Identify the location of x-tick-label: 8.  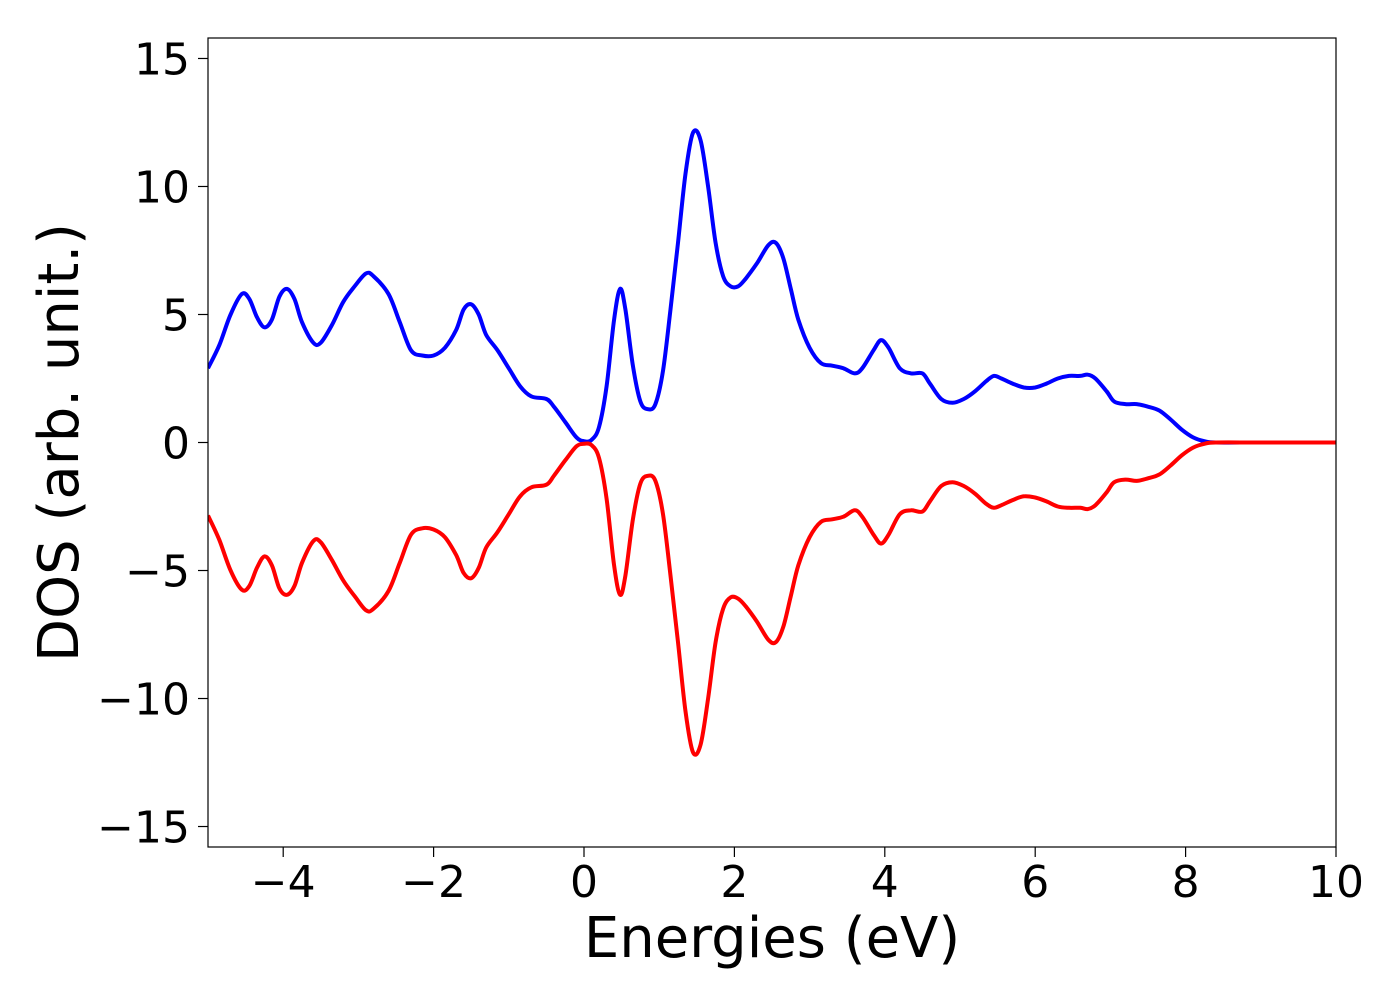
(1186, 882).